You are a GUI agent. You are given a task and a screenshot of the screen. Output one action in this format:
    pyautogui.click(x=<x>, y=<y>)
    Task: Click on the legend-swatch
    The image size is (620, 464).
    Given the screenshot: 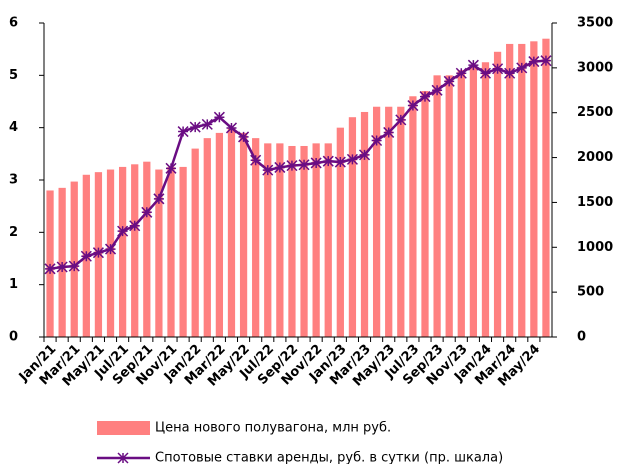 What is the action you would take?
    pyautogui.click(x=123, y=428)
    